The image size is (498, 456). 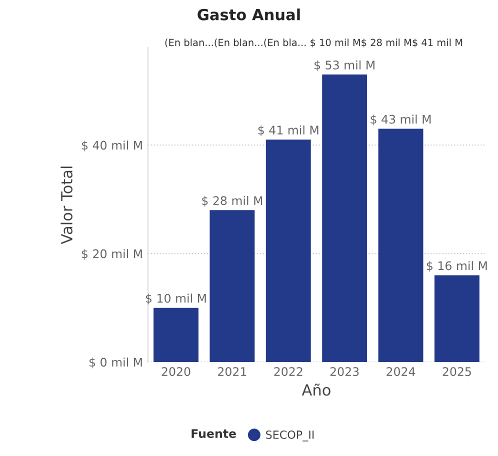 I want to click on x-tick-label: 2021, so click(x=232, y=371).